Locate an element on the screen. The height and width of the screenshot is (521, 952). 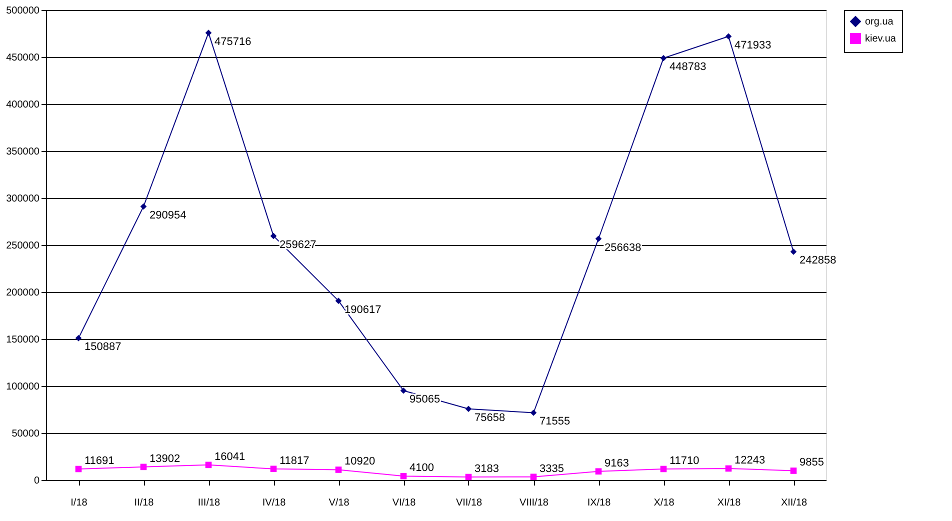
x-tick-label: II/18 is located at coordinates (144, 503).